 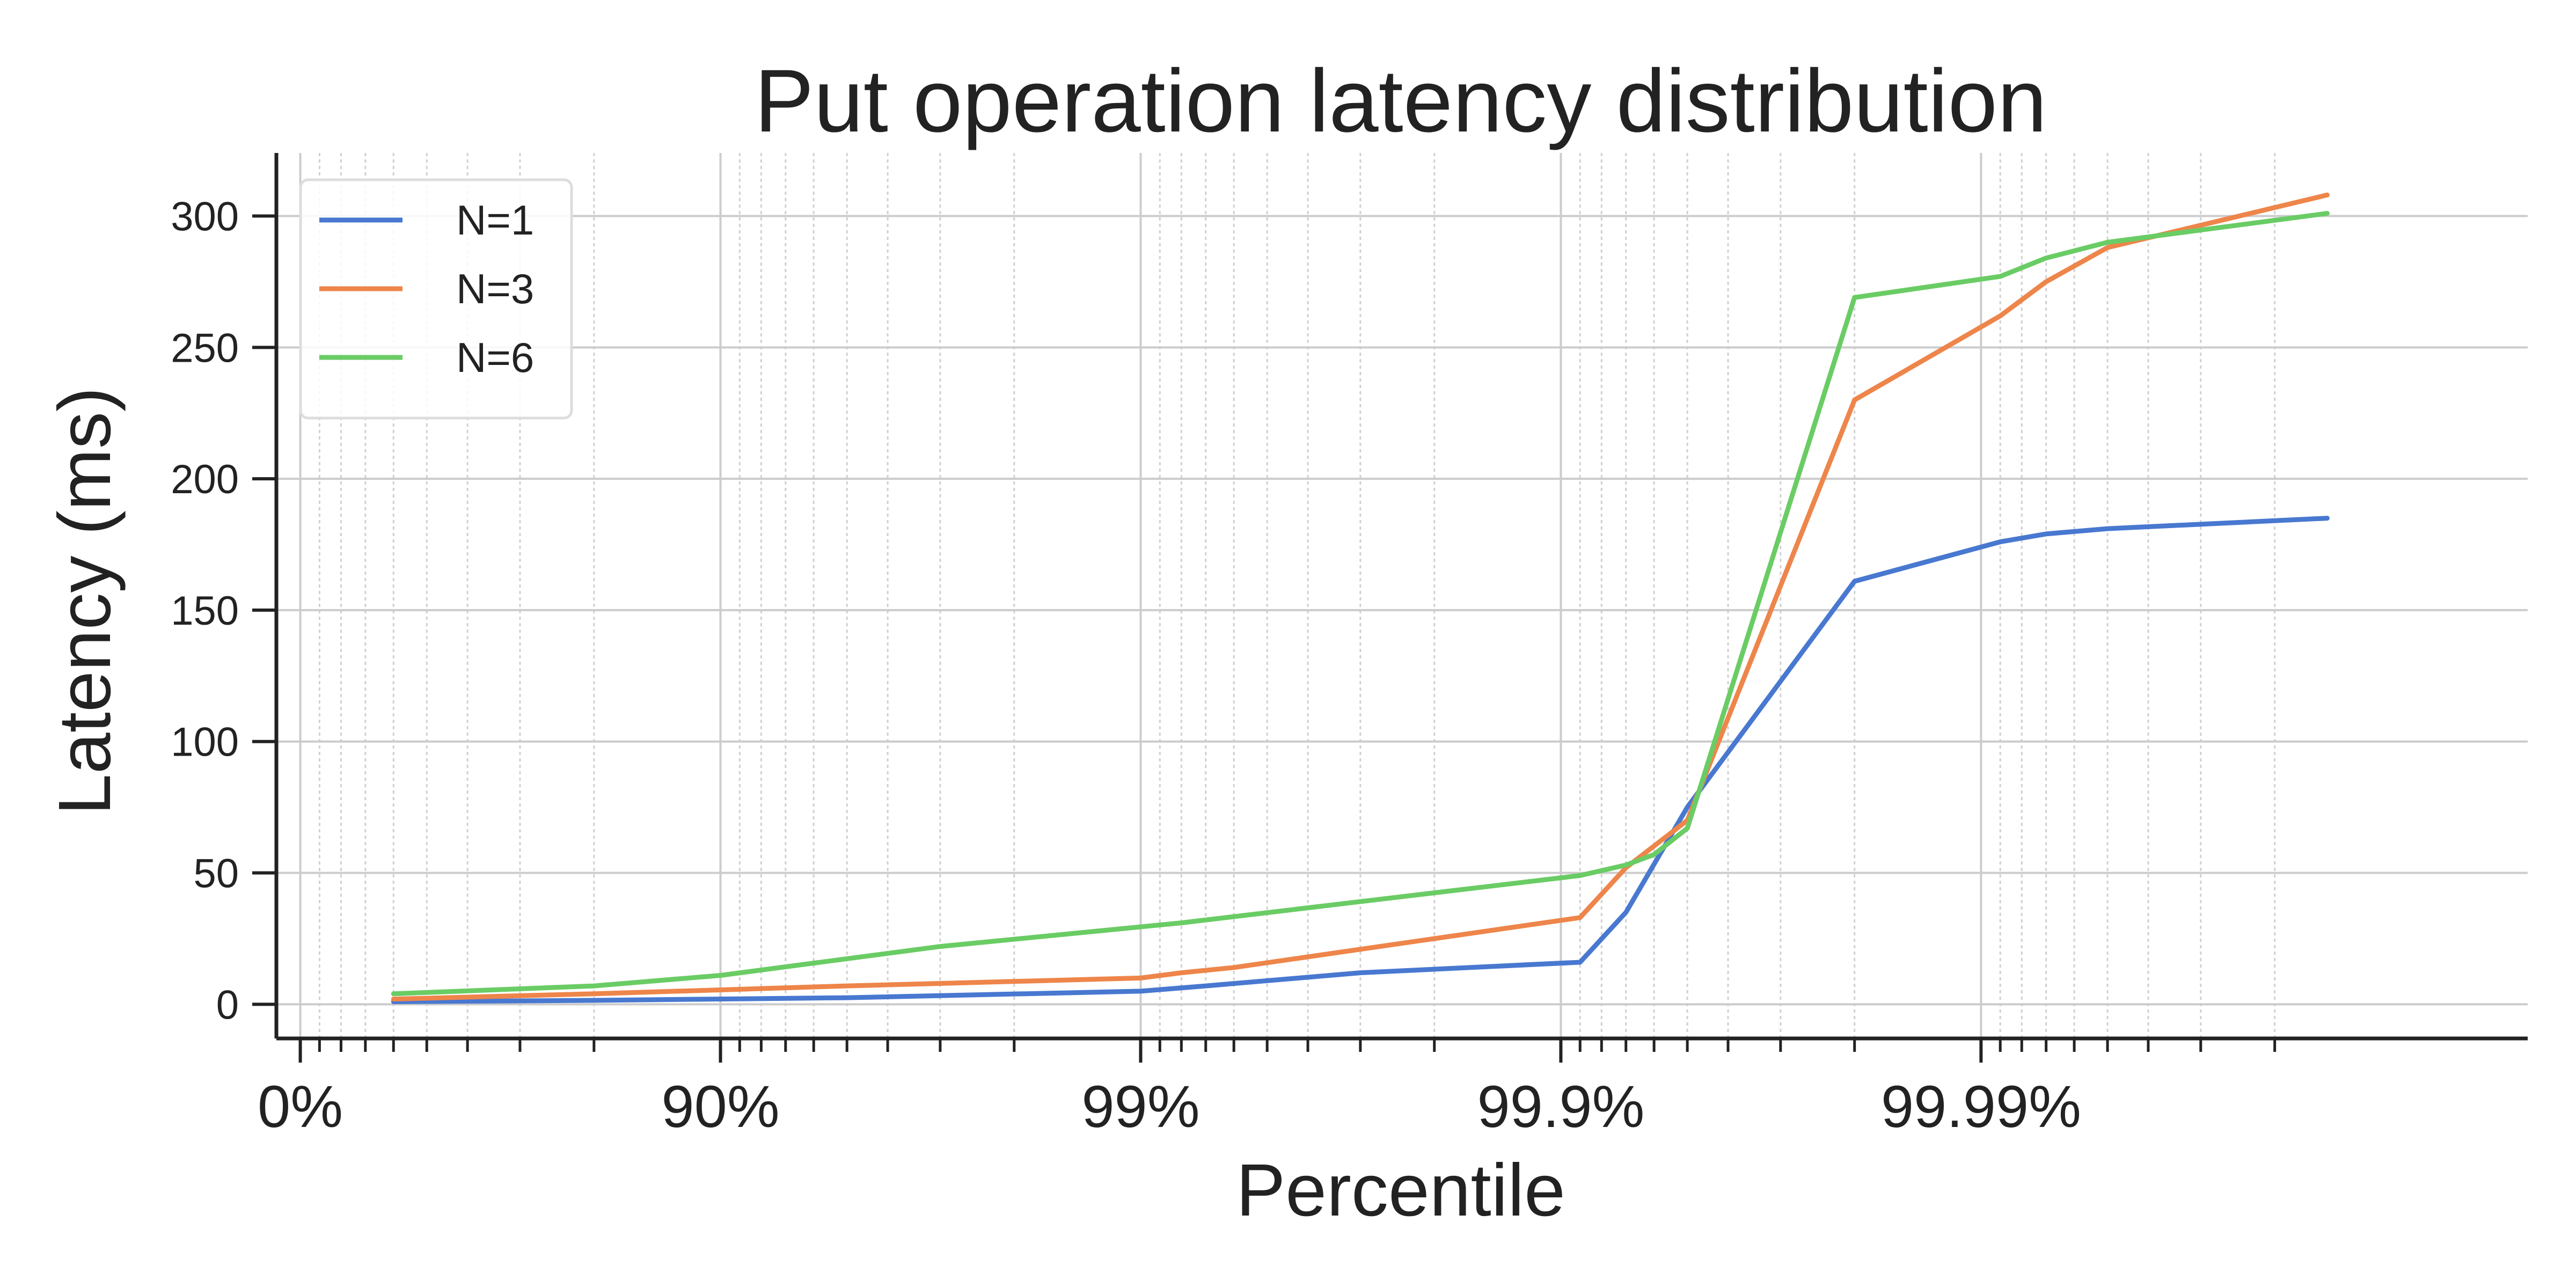 I want to click on y-tick-label: 200, so click(x=205, y=479).